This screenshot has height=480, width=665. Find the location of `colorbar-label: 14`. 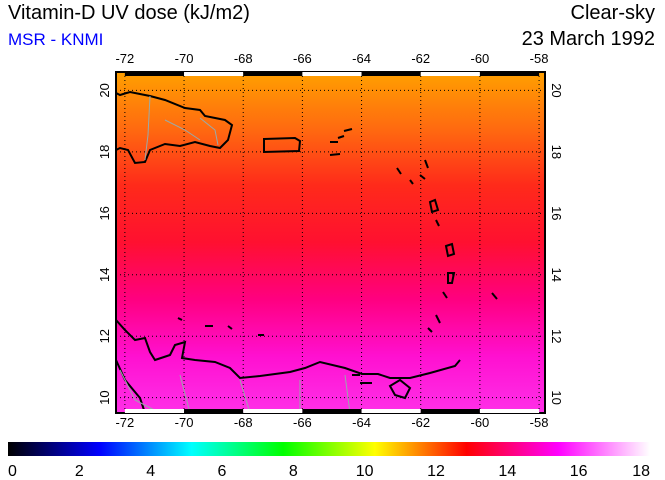

colorbar-label: 14 is located at coordinates (507, 471).